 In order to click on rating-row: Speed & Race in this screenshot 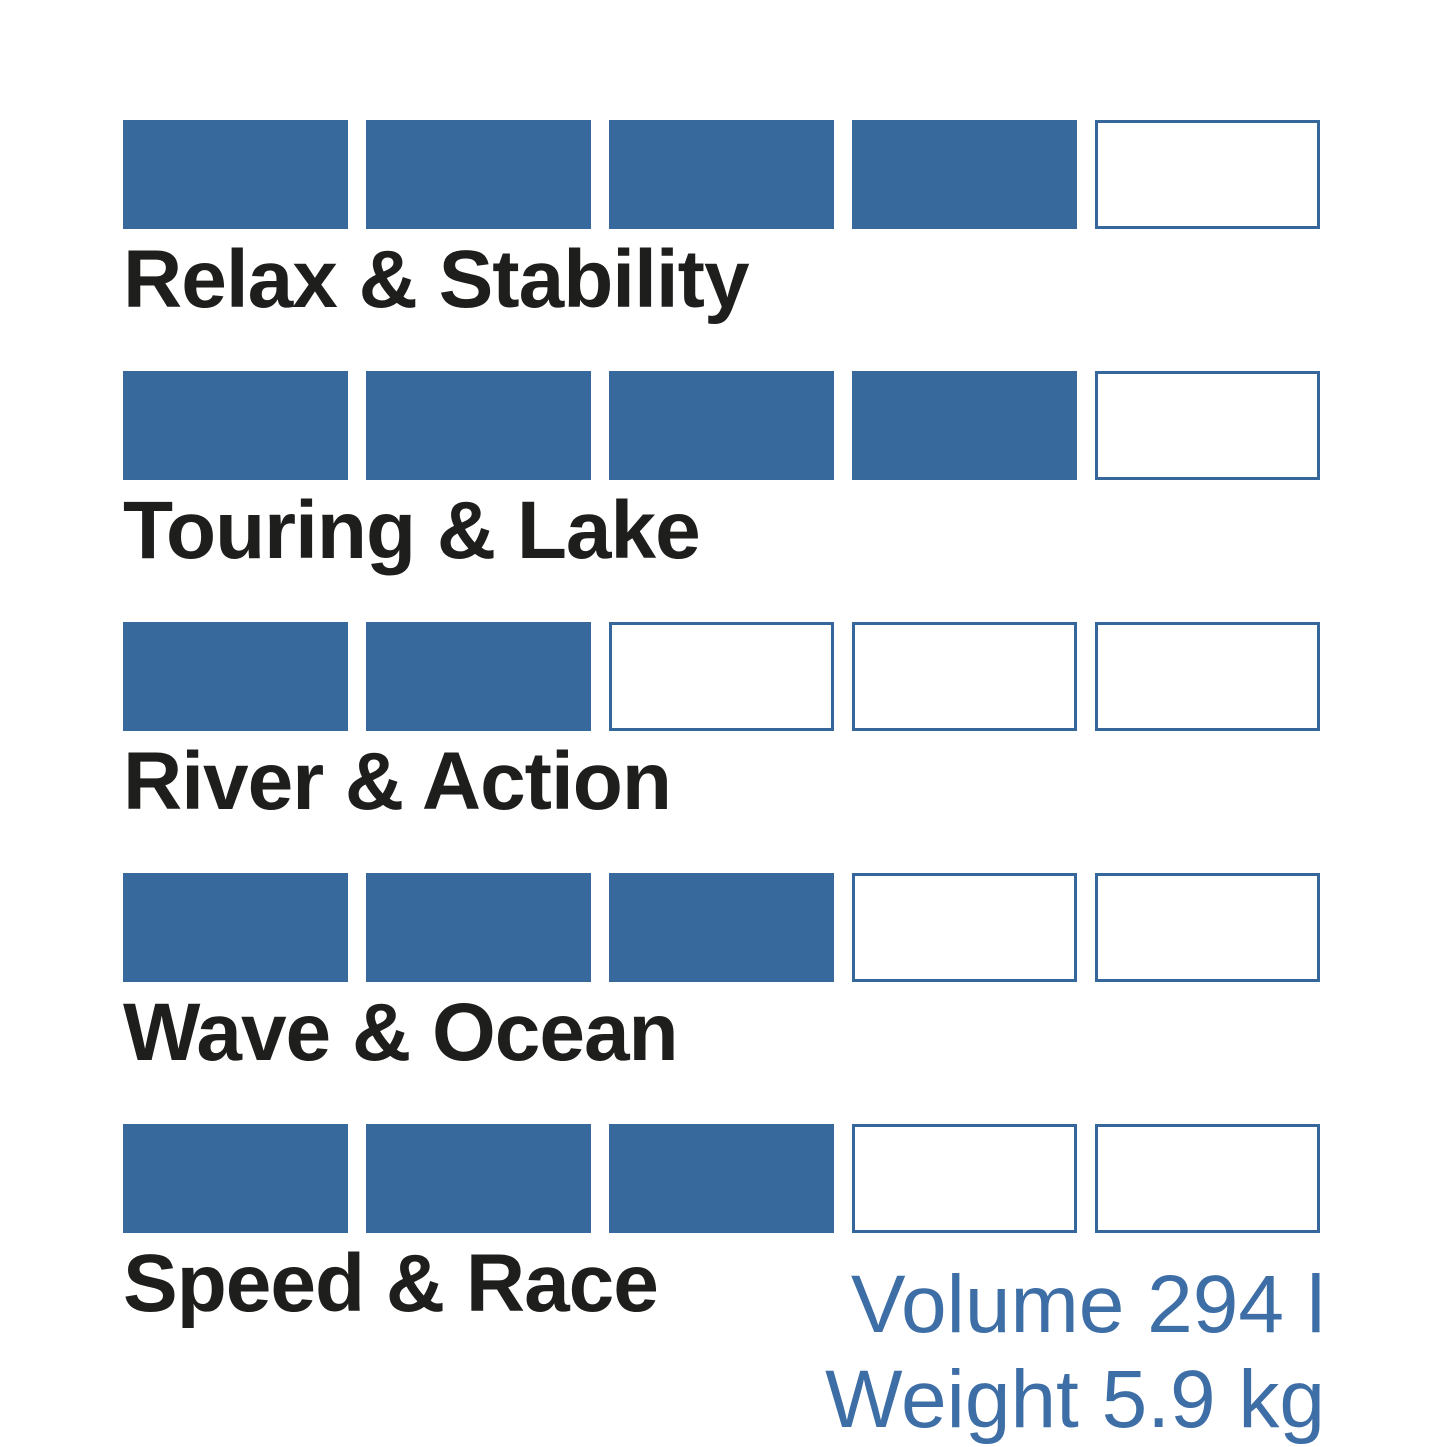, I will do `click(723, 1224)`.